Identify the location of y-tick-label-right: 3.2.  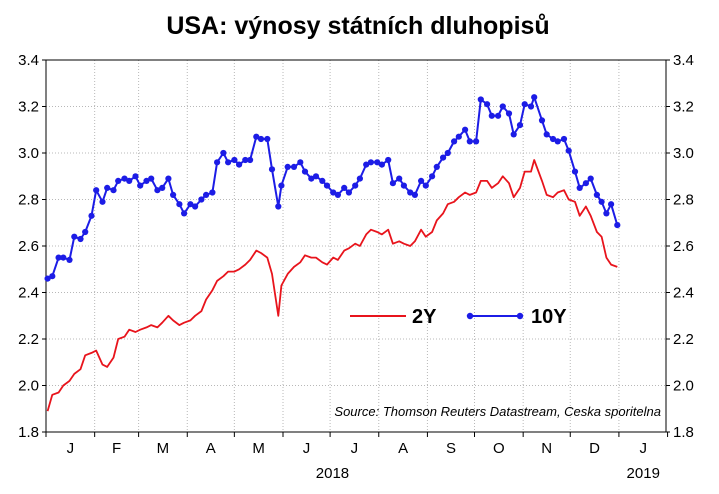
(683, 107).